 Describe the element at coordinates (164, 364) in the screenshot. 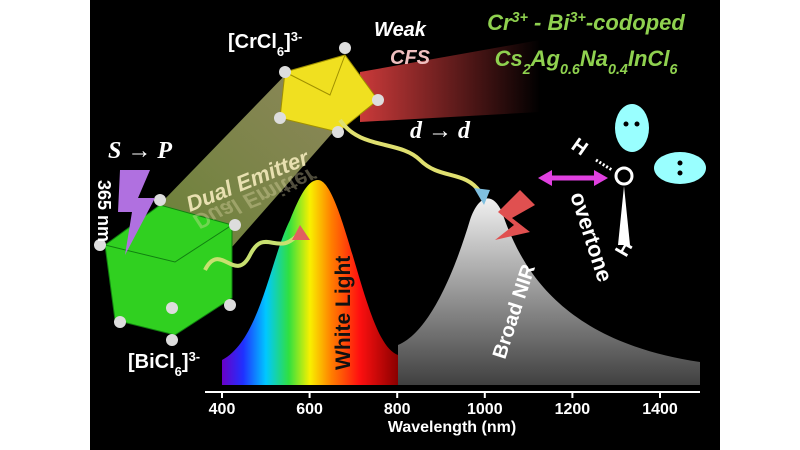

I see `bi-complex-label: [BiCl6]3-` at that location.